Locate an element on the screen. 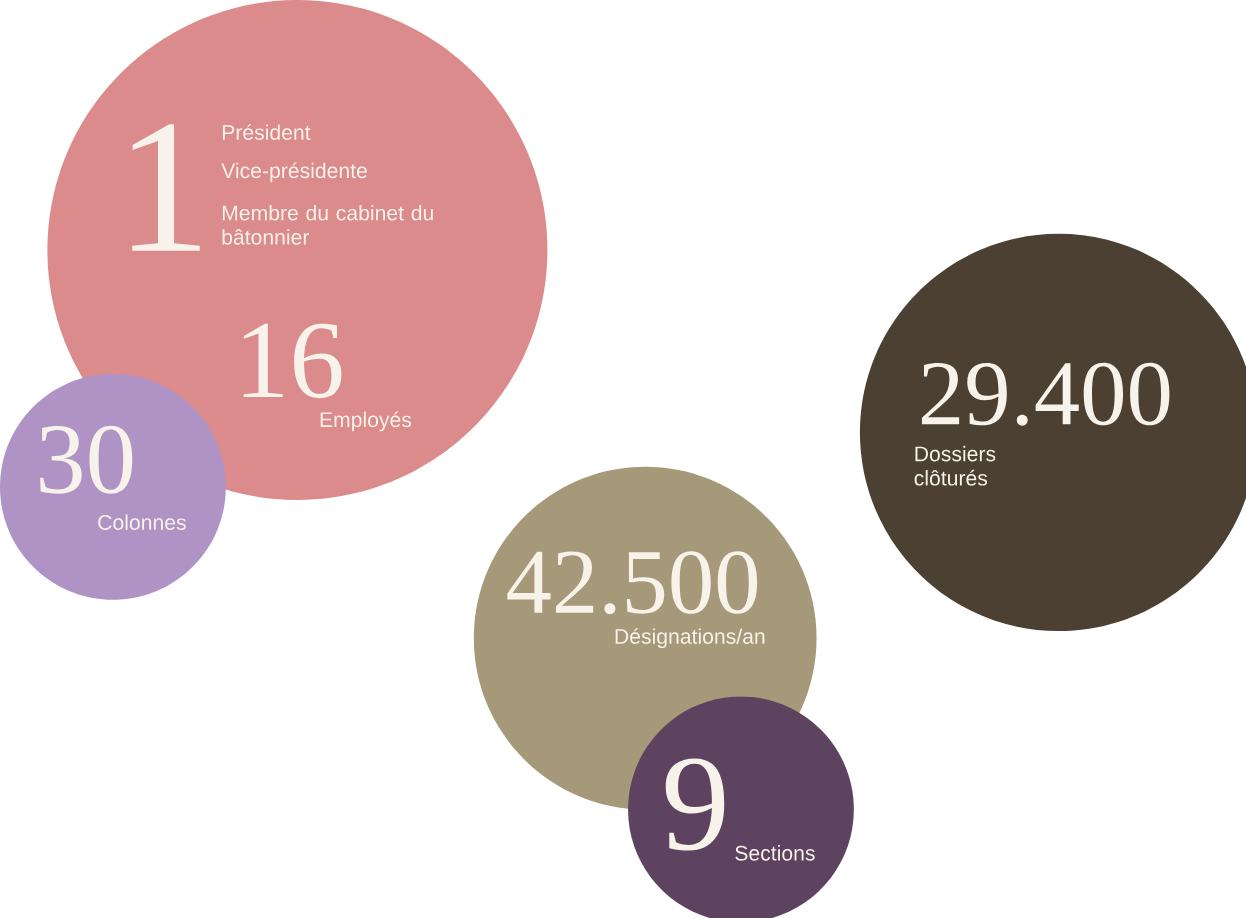  text: Membre du cabinet du bâtonnier is located at coordinates (327, 224).